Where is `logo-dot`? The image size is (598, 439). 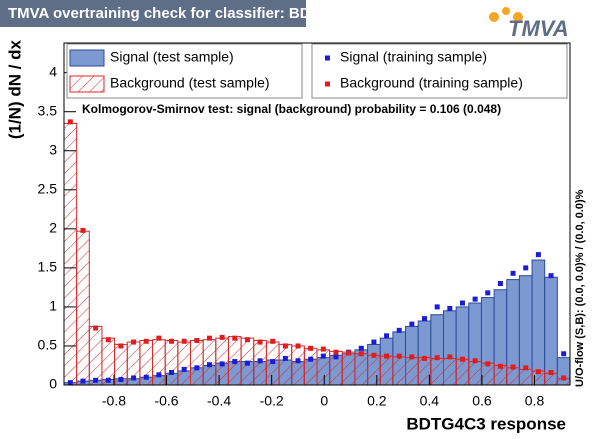
logo-dot is located at coordinates (518, 17).